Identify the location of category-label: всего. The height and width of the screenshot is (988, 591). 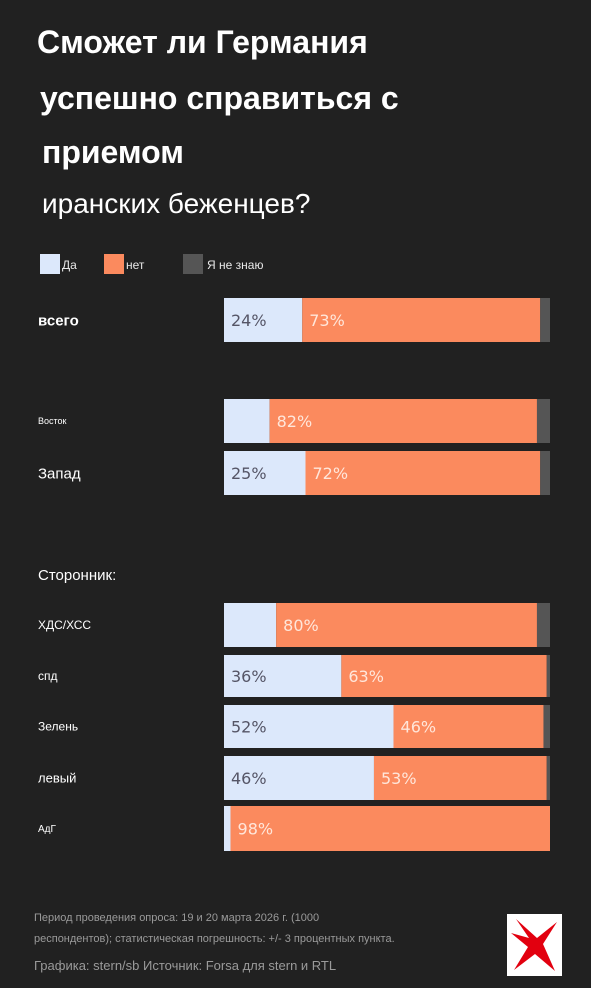
(58, 320).